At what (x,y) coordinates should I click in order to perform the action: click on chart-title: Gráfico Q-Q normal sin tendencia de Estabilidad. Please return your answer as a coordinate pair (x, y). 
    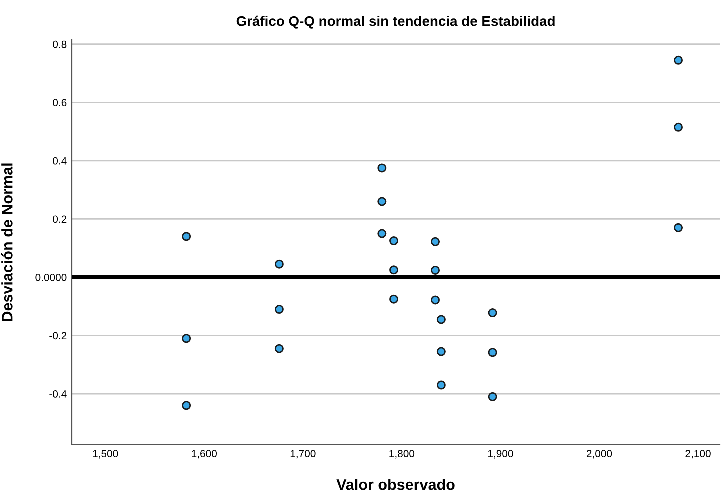
    Looking at the image, I should click on (395, 22).